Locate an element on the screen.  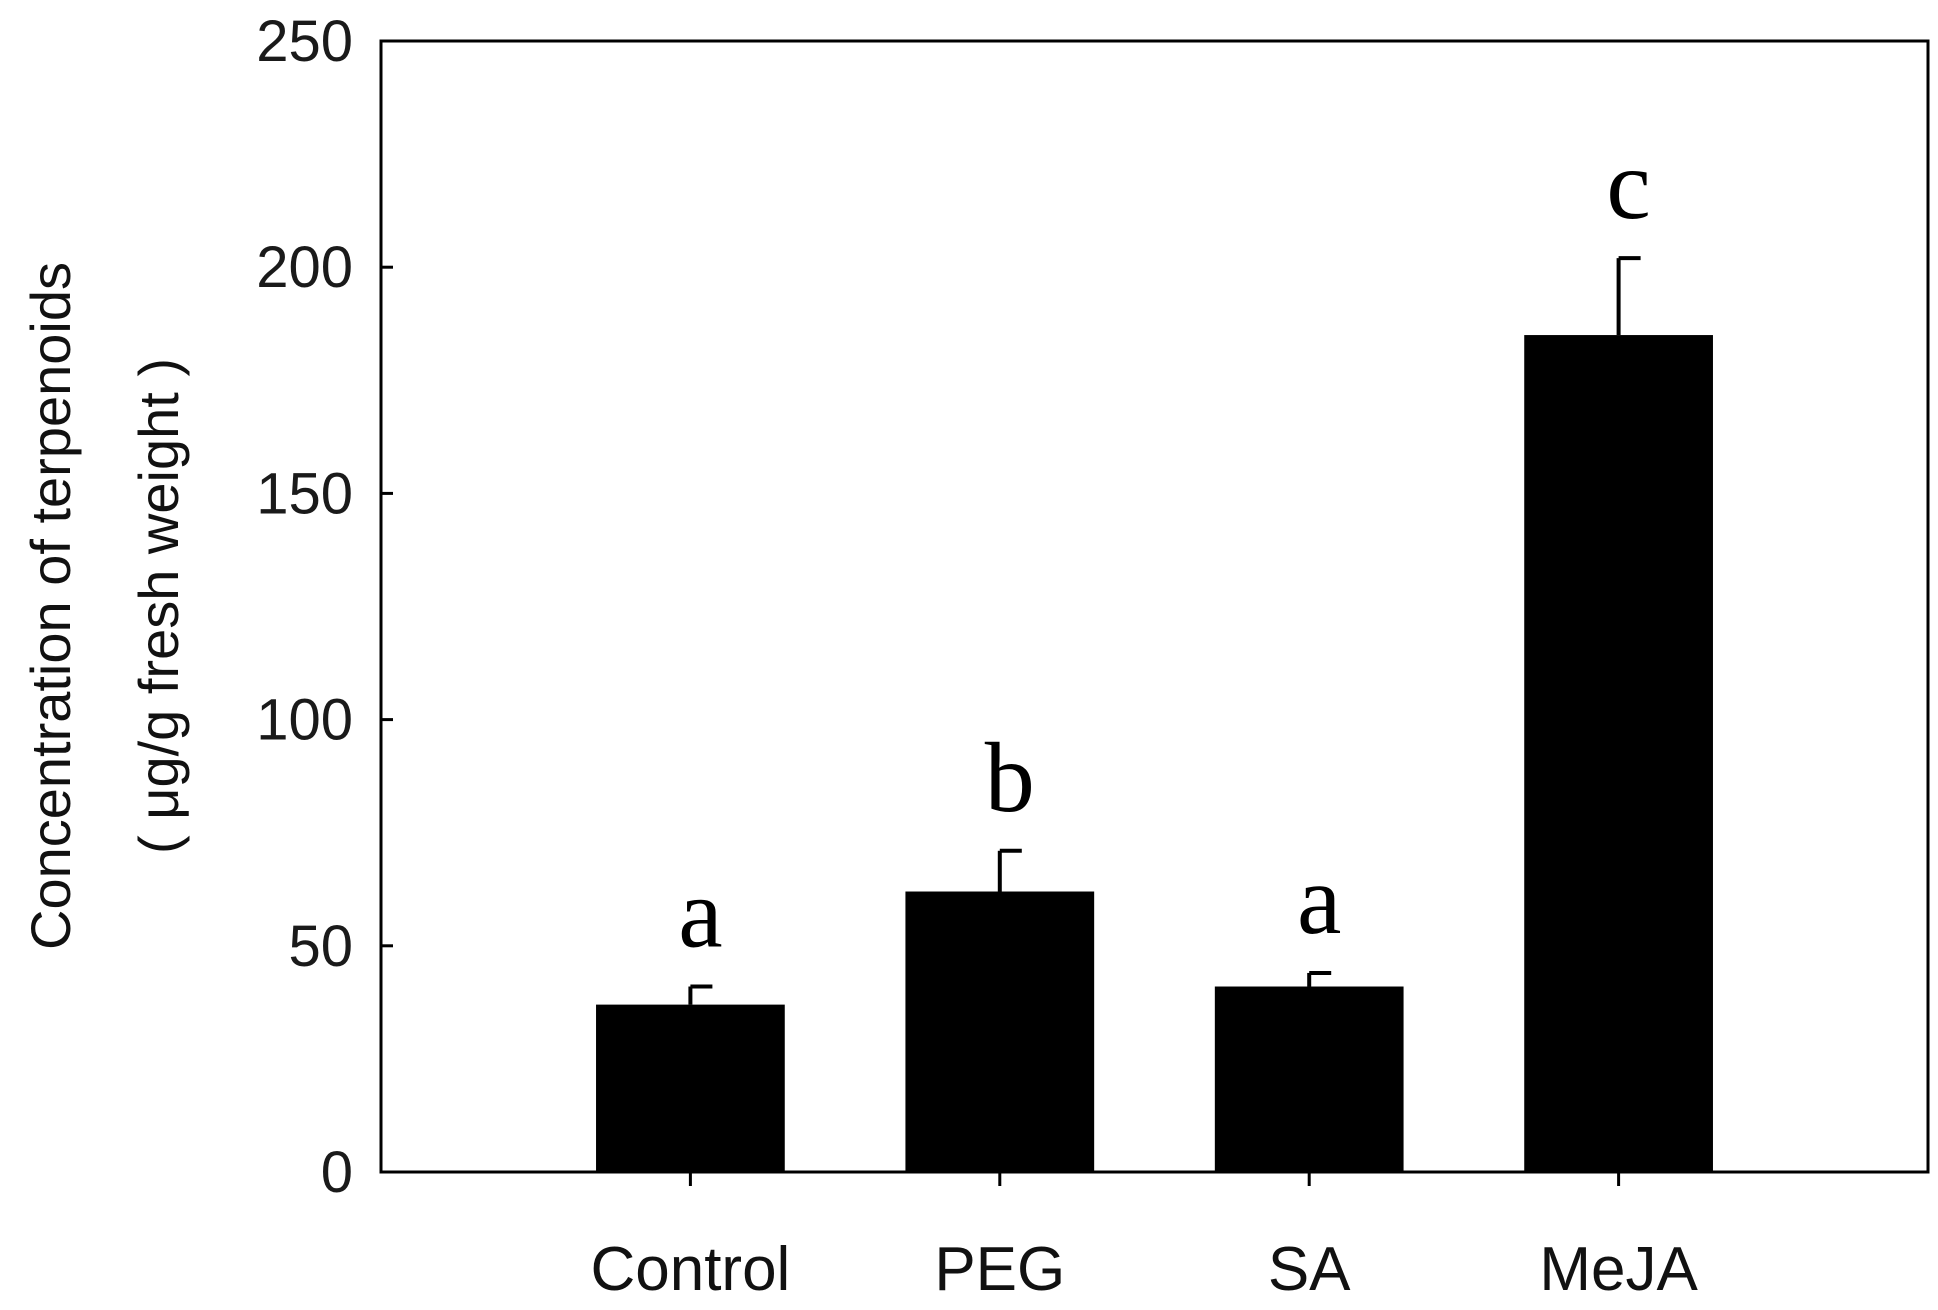
y-tick-label: 50 is located at coordinates (320, 946).